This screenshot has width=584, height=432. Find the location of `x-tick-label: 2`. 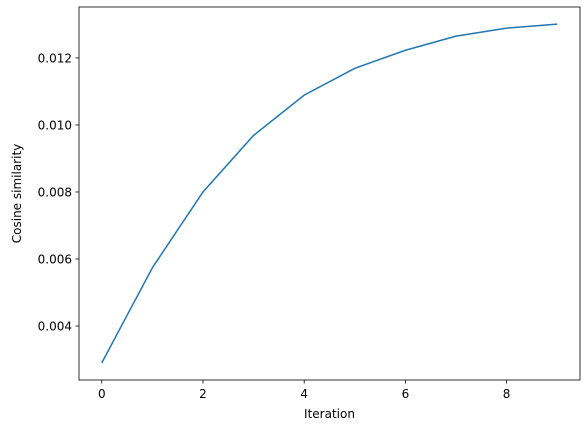

x-tick-label: 2 is located at coordinates (203, 394).